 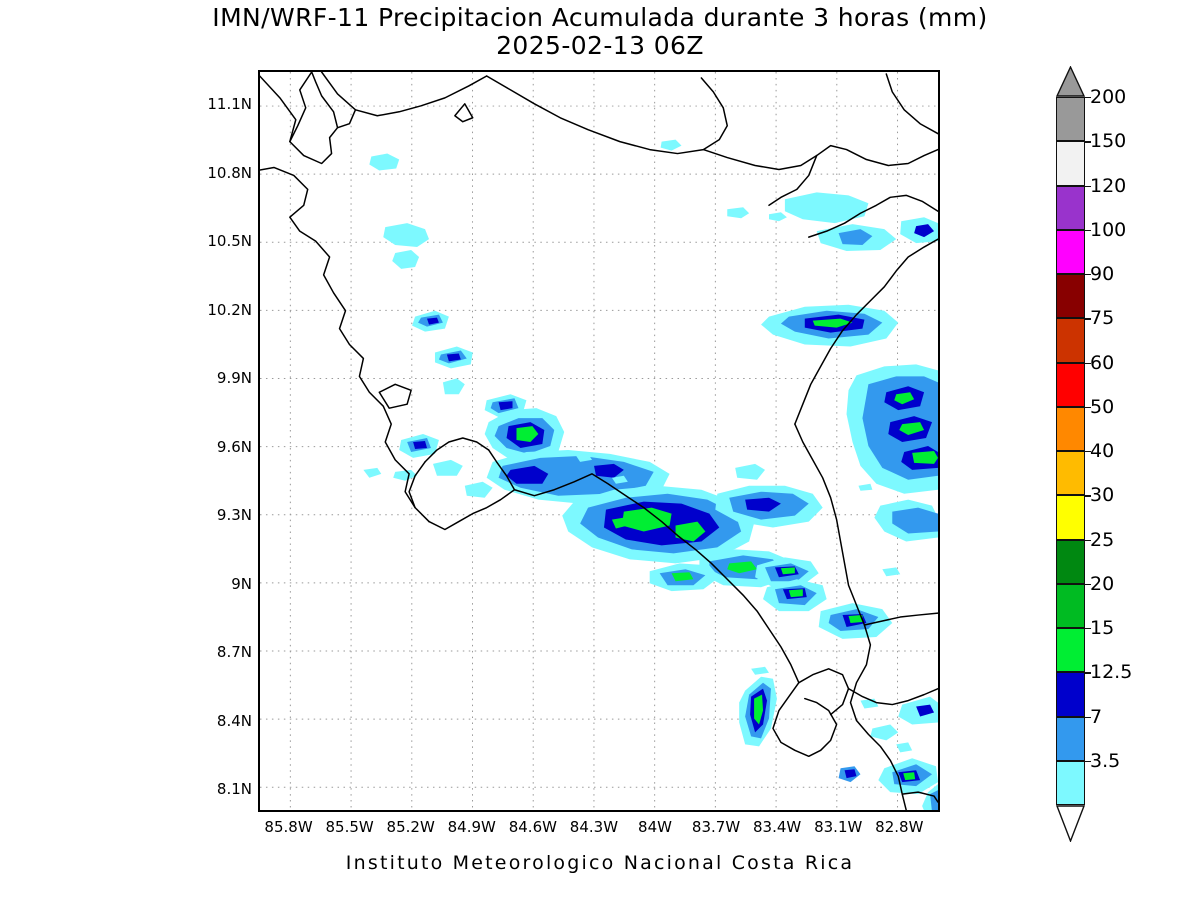 I want to click on colorbar-label: 12.5, so click(x=1111, y=672).